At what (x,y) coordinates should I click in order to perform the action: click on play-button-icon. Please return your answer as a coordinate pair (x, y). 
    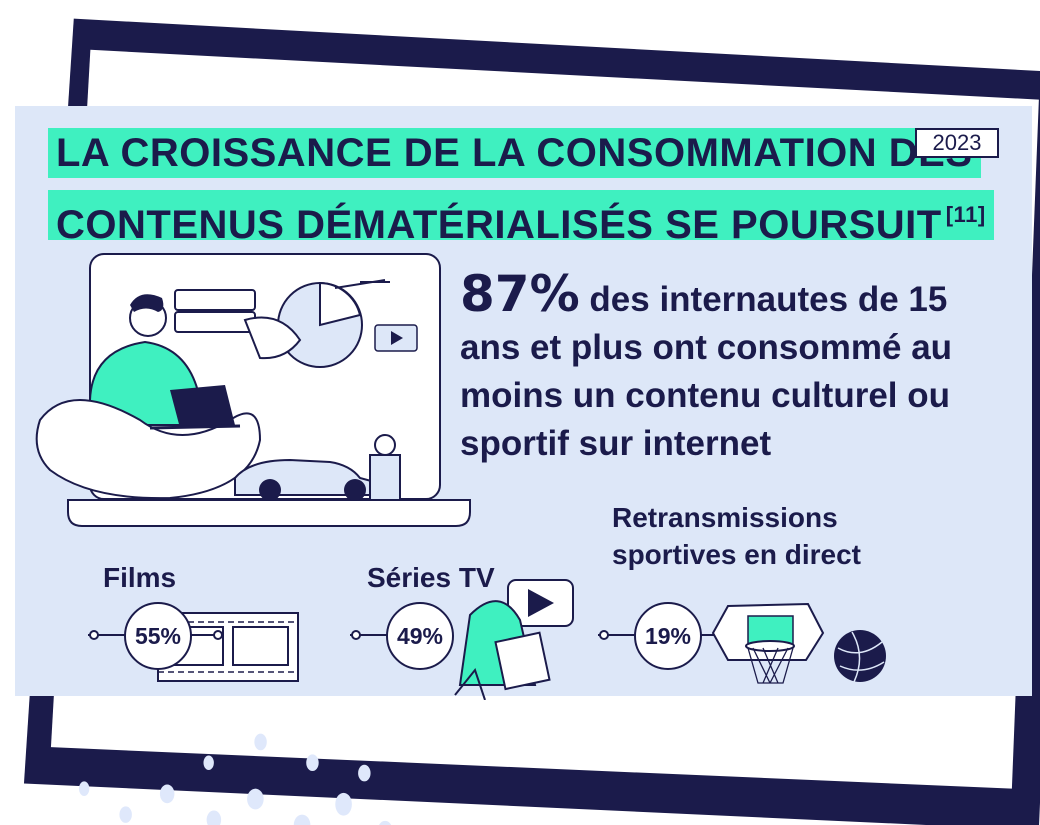
    Looking at the image, I should click on (462, 639).